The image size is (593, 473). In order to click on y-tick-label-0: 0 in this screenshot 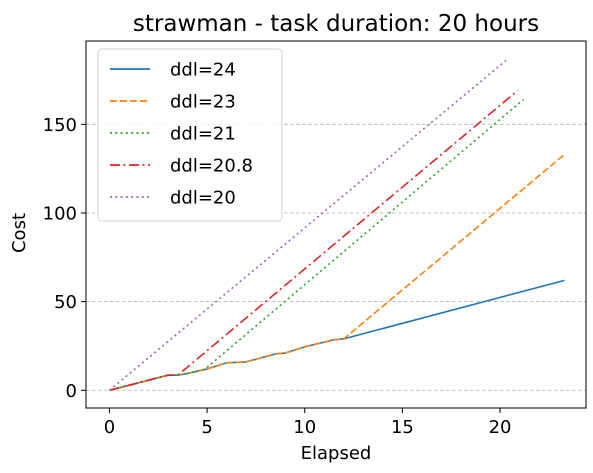, I will do `click(71, 391)`.